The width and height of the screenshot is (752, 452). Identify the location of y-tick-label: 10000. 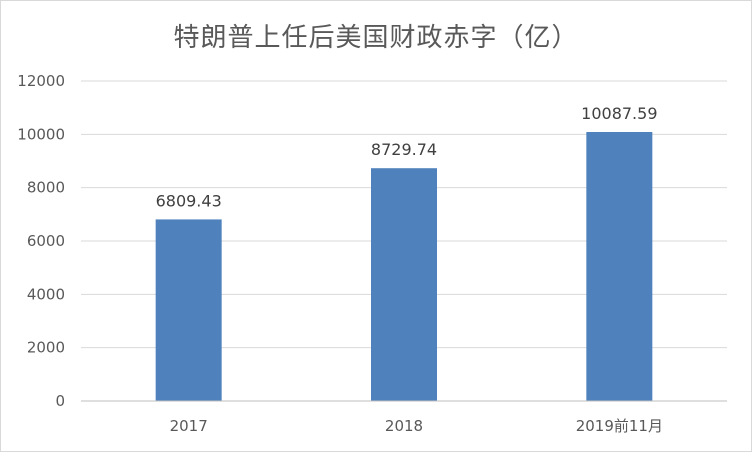
(41, 134).